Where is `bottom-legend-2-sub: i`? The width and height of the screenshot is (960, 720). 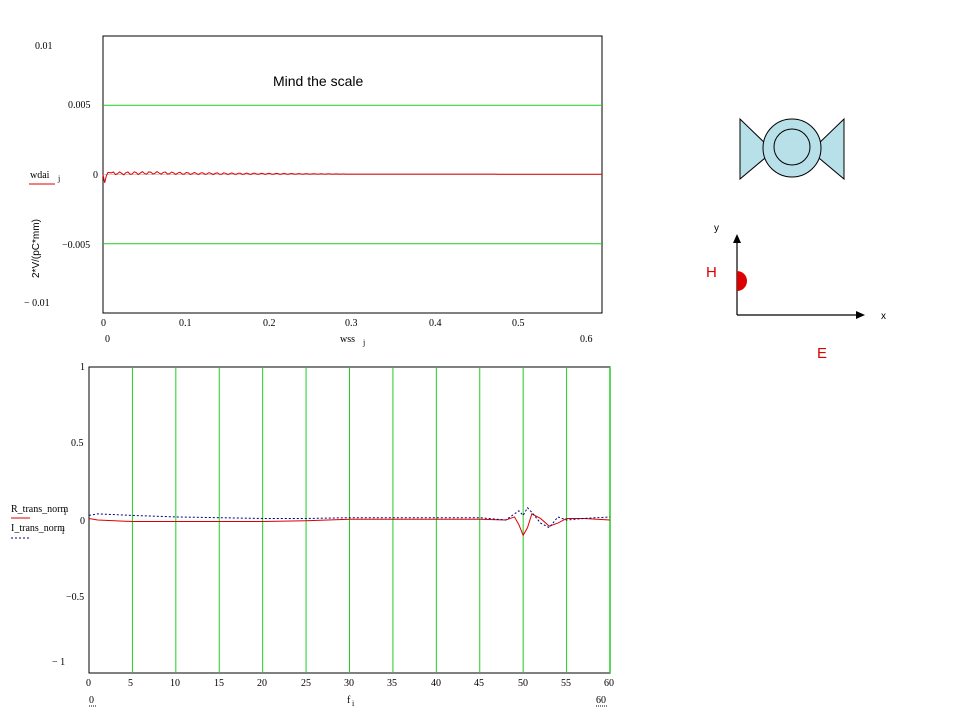 bottom-legend-2-sub: i is located at coordinates (63, 531).